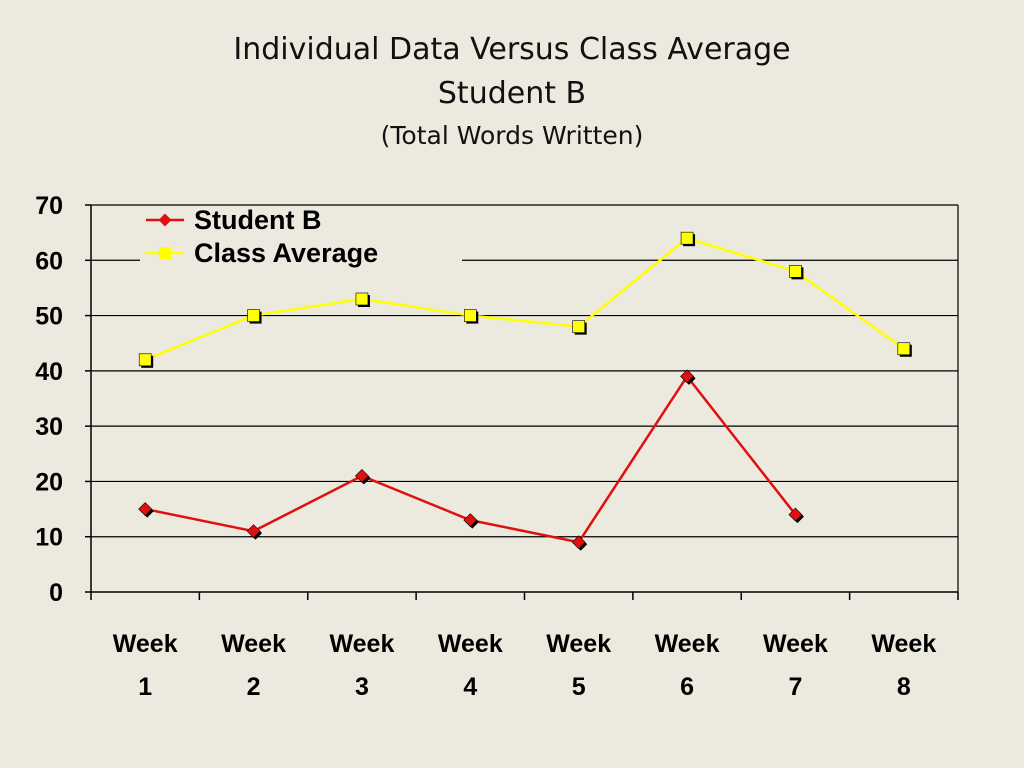 The height and width of the screenshot is (768, 1024). I want to click on x-tick-label: 2, so click(254, 687).